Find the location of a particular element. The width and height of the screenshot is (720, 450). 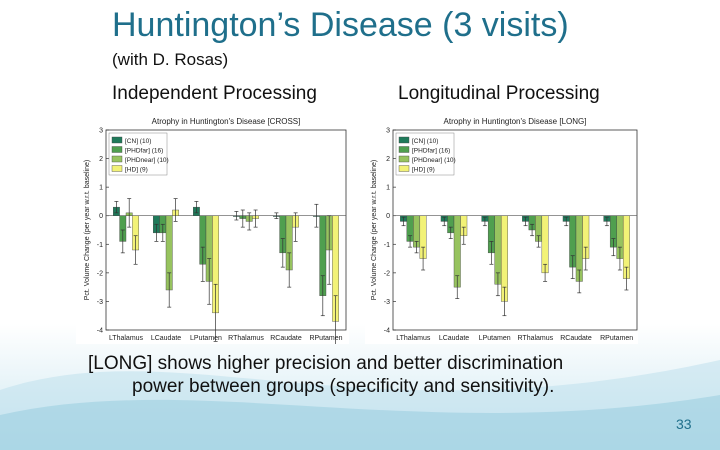

chart-title: Atrophy in Huntington's Disease [LONG] is located at coordinates (515, 121).